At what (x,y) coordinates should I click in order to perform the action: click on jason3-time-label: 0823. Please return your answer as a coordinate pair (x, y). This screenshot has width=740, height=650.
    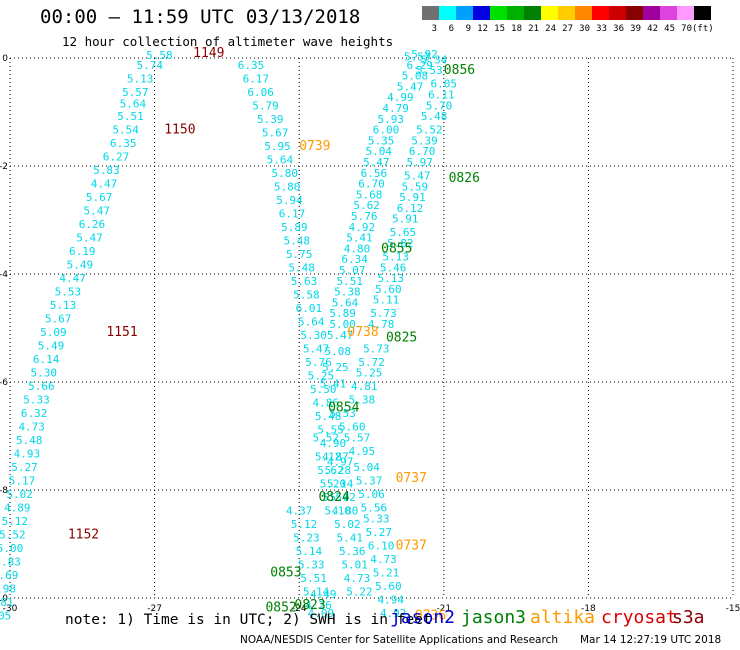
    Looking at the image, I should click on (309, 605).